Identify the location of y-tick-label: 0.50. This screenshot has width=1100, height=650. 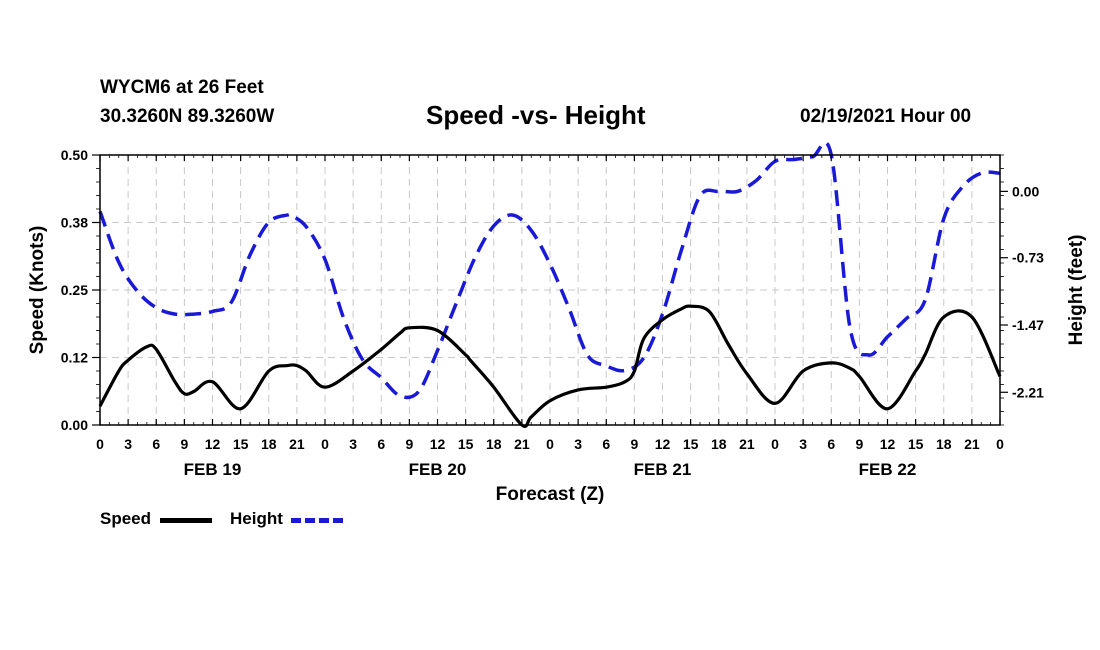
(74, 155).